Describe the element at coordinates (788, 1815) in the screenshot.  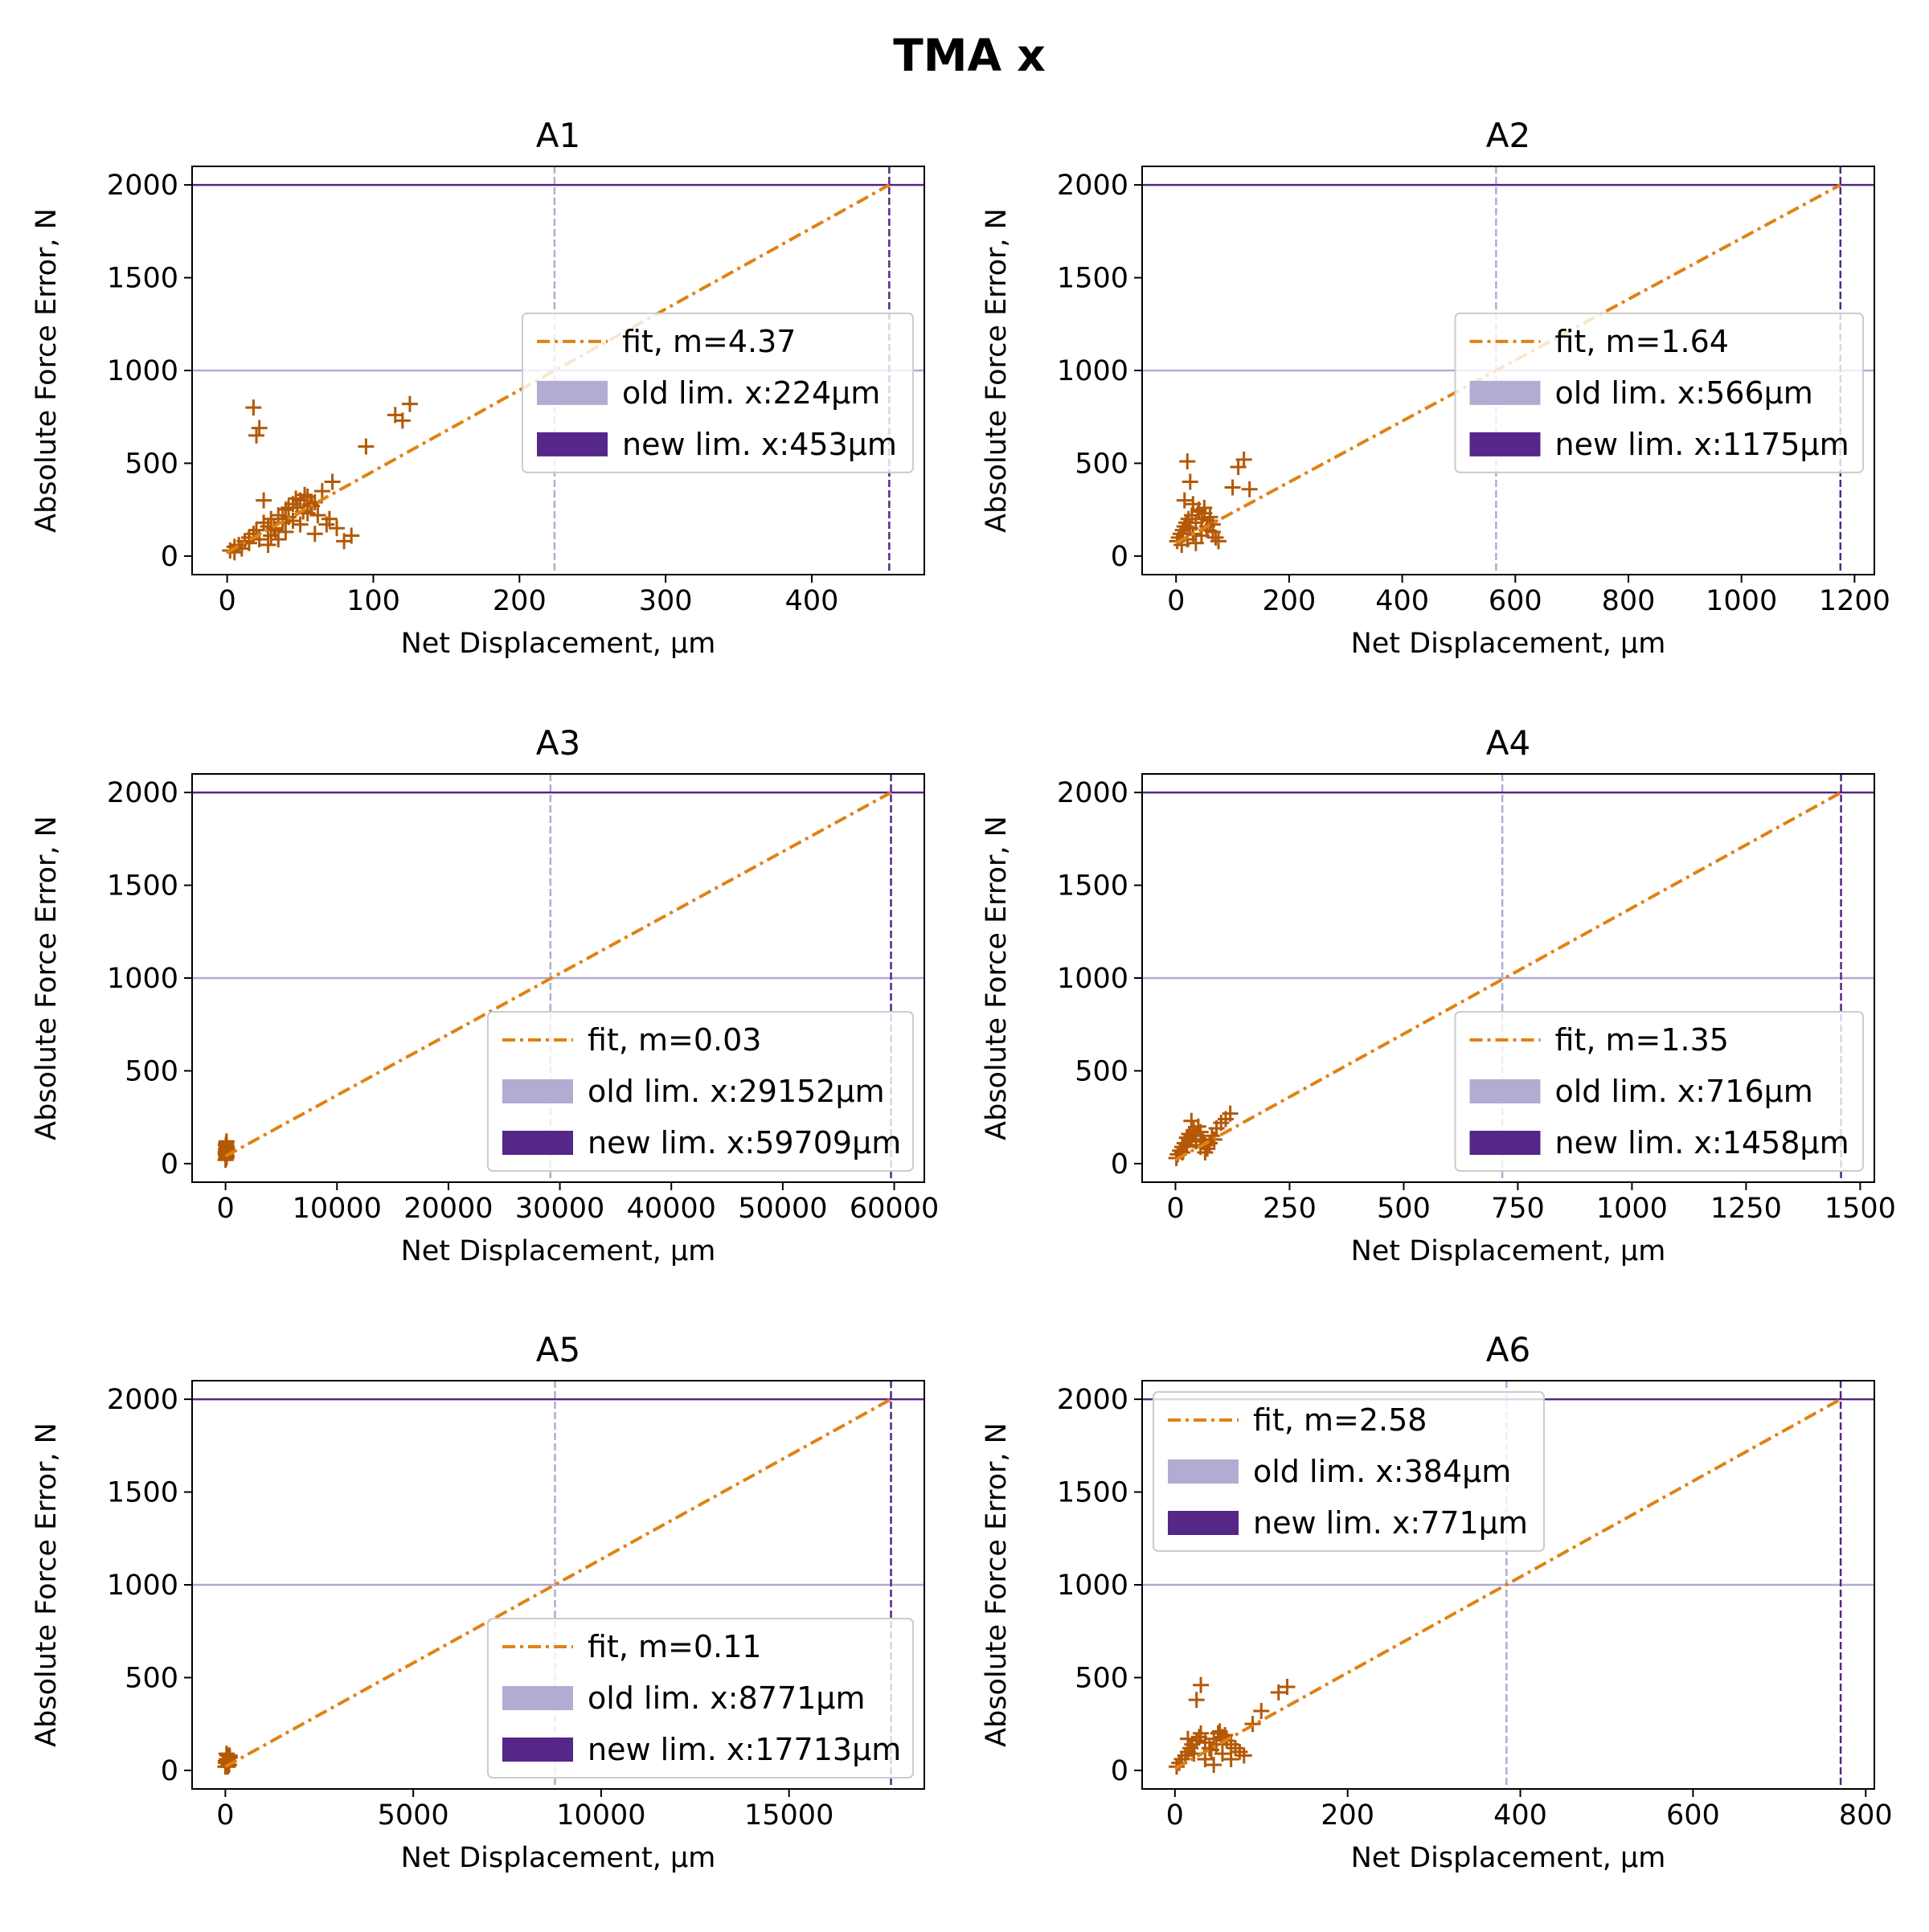
I see `x-tick-label: 15000` at that location.